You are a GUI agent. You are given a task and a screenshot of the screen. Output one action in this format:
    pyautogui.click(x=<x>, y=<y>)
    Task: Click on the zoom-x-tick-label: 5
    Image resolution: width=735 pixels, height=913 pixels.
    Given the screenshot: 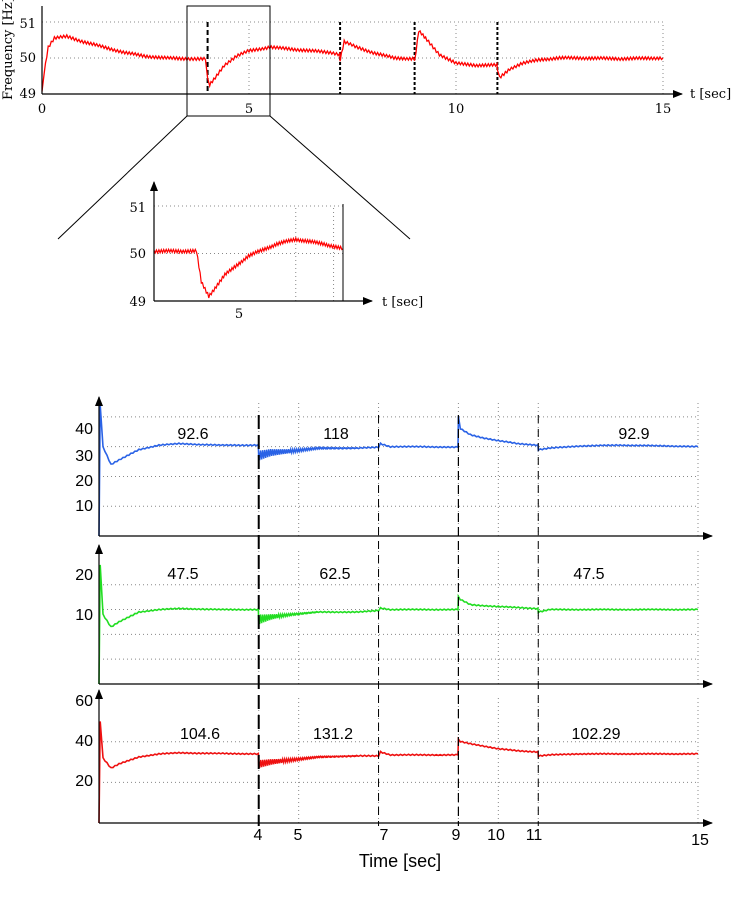 What is the action you would take?
    pyautogui.click(x=239, y=314)
    